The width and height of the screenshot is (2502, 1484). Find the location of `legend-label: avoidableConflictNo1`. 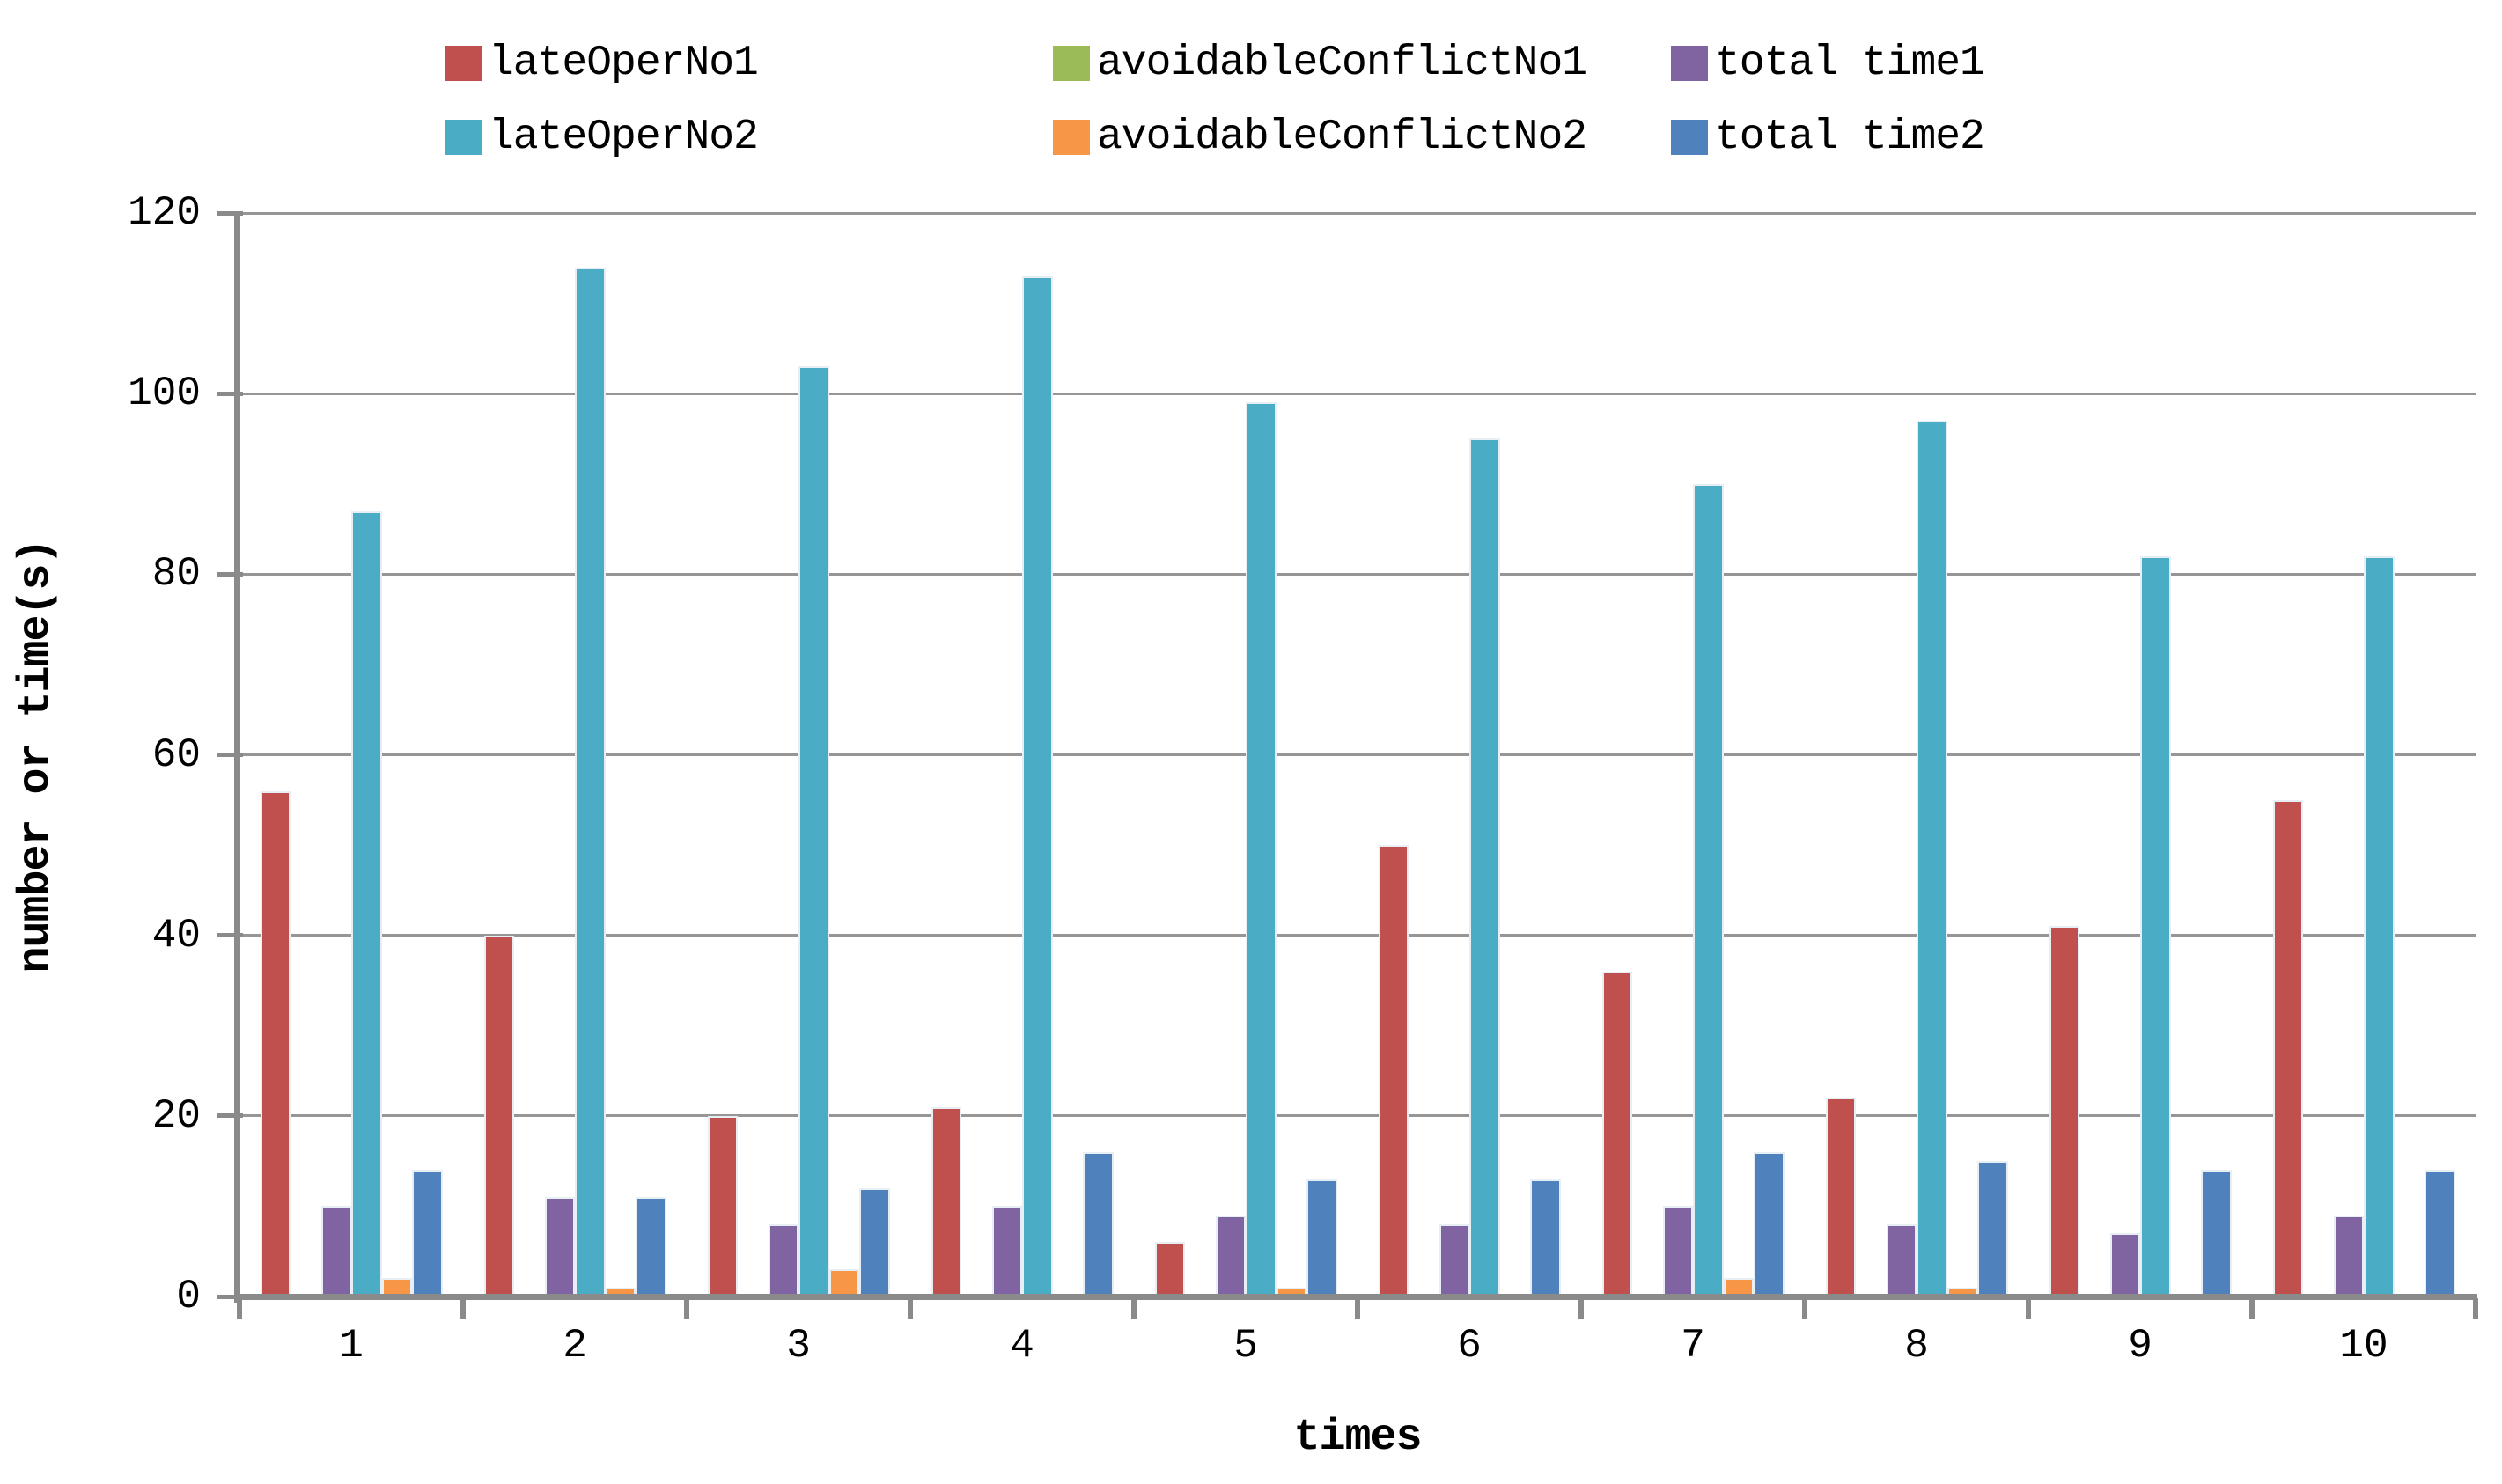

legend-label: avoidableConflictNo1 is located at coordinates (1342, 63).